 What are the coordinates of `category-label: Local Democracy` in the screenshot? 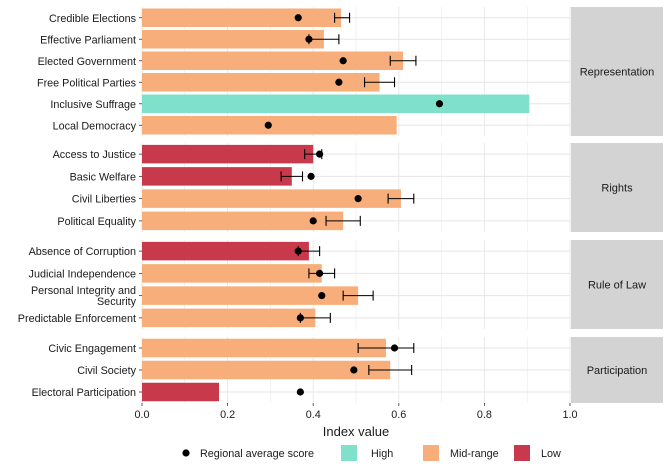 It's located at (95, 126).